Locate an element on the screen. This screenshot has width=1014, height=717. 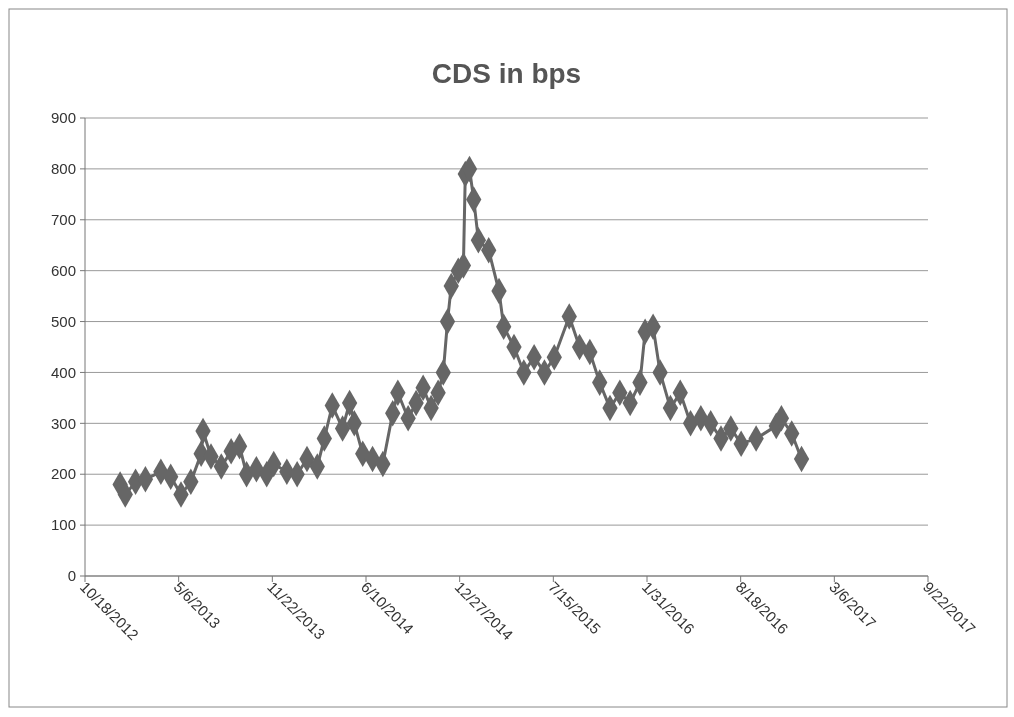
chart-title: CDS in bps is located at coordinates (506, 73).